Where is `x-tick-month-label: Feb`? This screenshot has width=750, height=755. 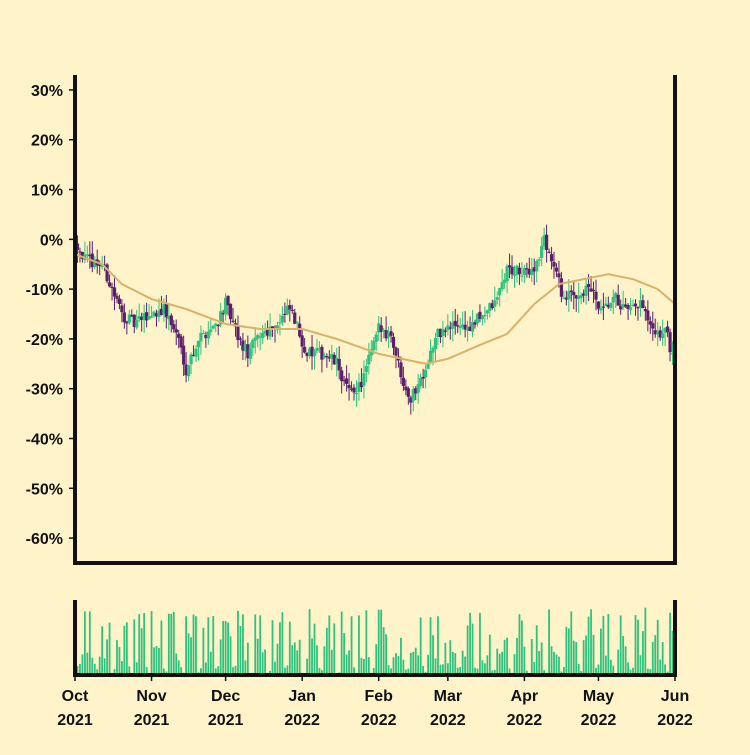
x-tick-month-label: Feb is located at coordinates (378, 696).